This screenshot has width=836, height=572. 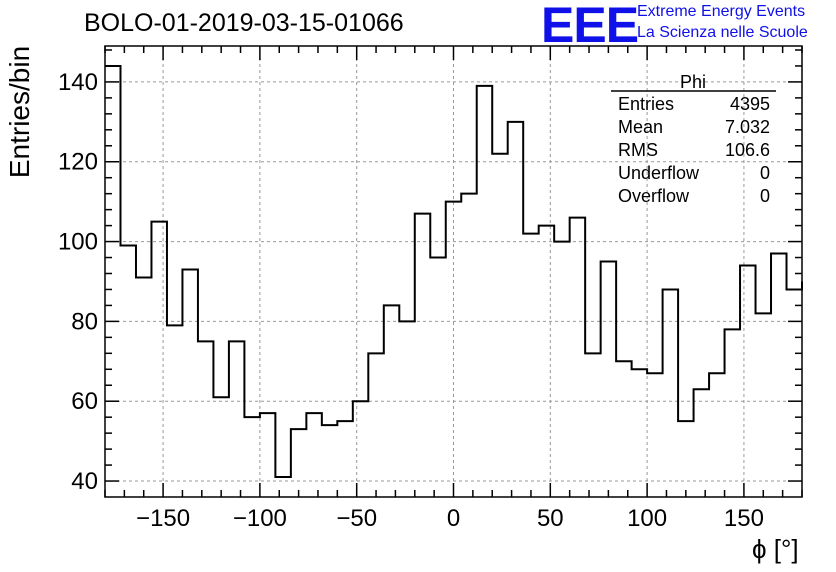 What do you see at coordinates (84, 401) in the screenshot?
I see `y-tick-label: 60` at bounding box center [84, 401].